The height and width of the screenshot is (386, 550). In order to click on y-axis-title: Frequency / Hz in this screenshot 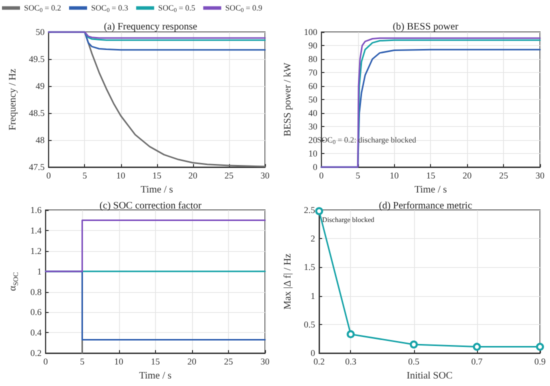, I will do `click(13, 99)`.